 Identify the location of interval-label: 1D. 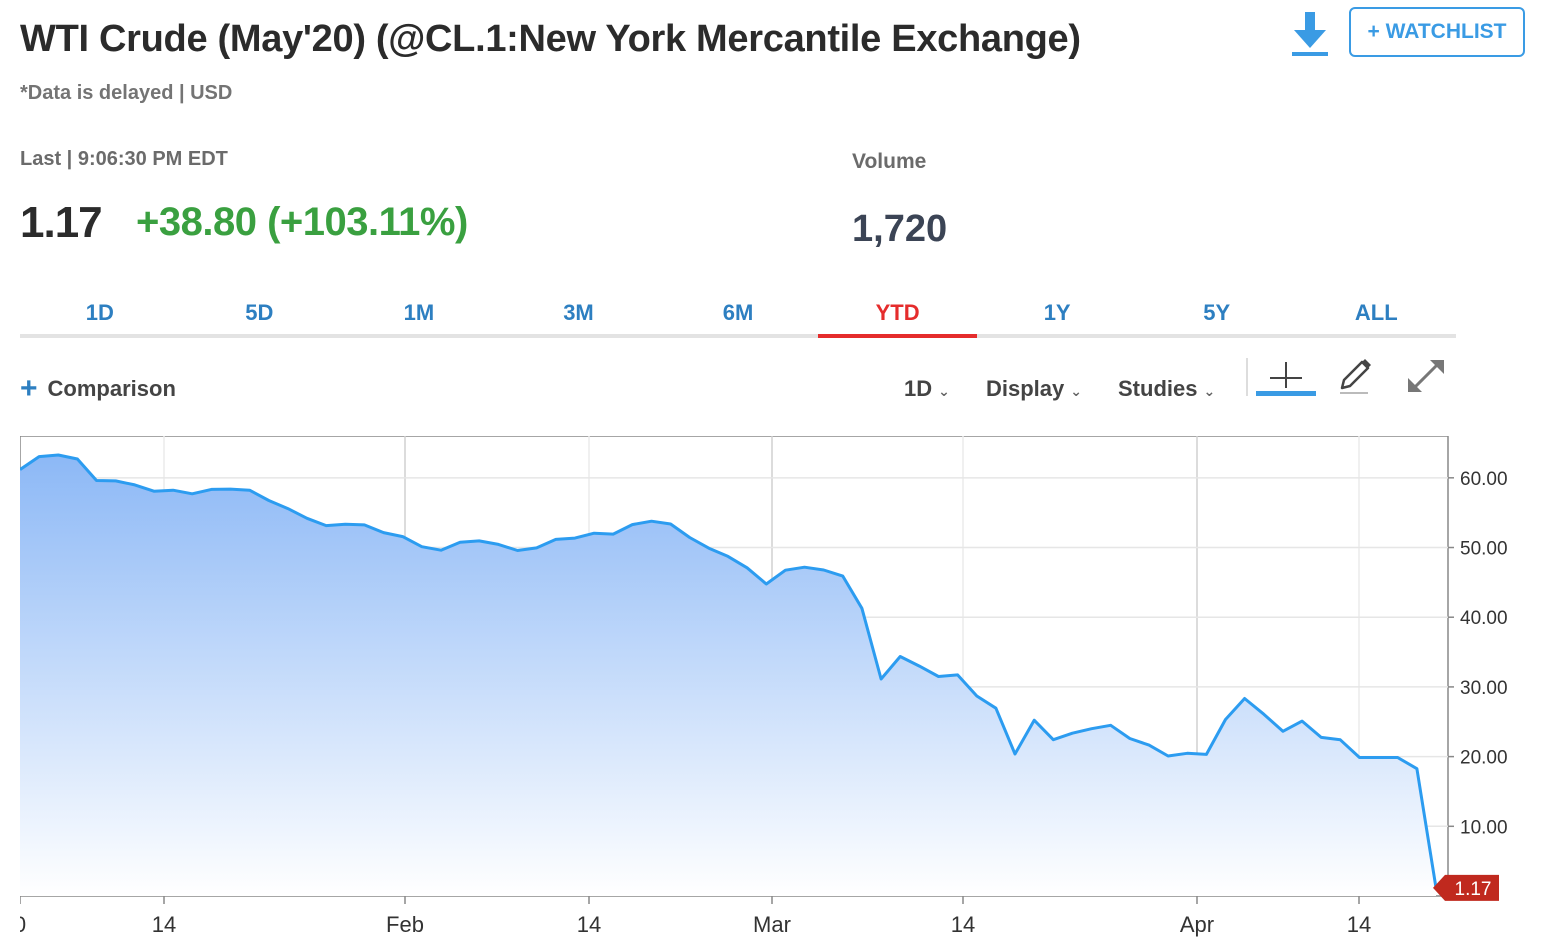
(918, 388).